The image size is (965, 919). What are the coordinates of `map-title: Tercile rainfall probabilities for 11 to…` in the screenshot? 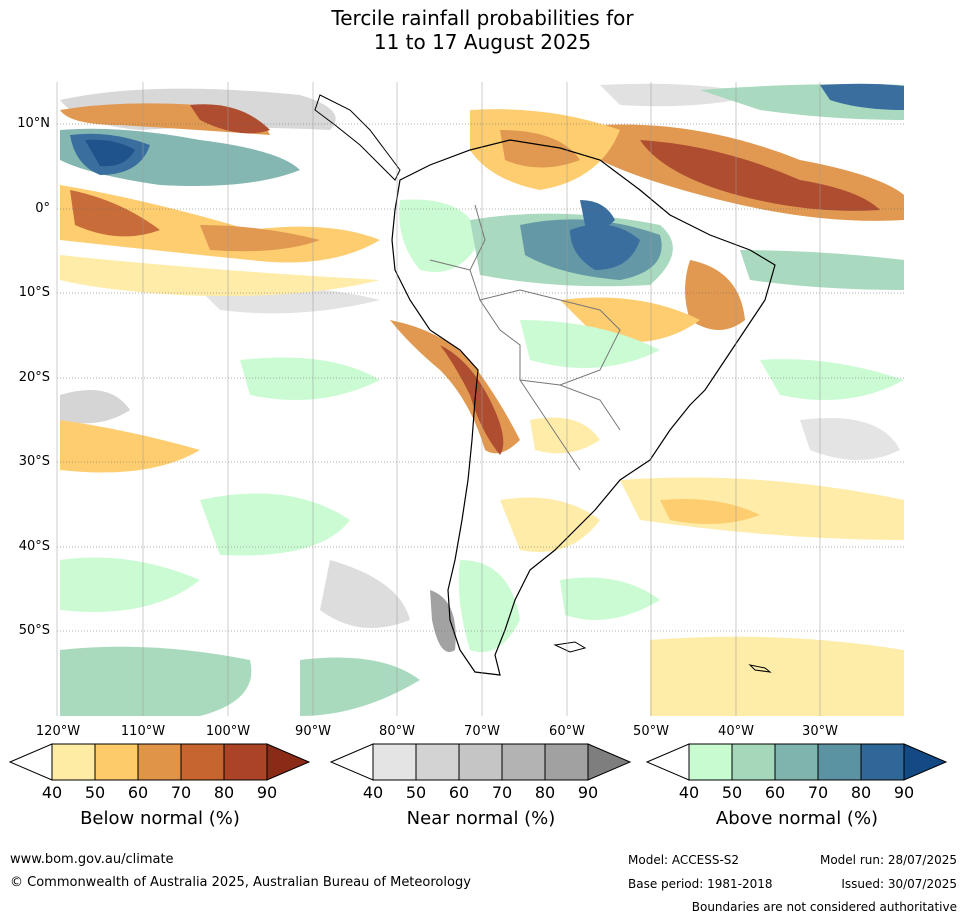 It's located at (482, 30).